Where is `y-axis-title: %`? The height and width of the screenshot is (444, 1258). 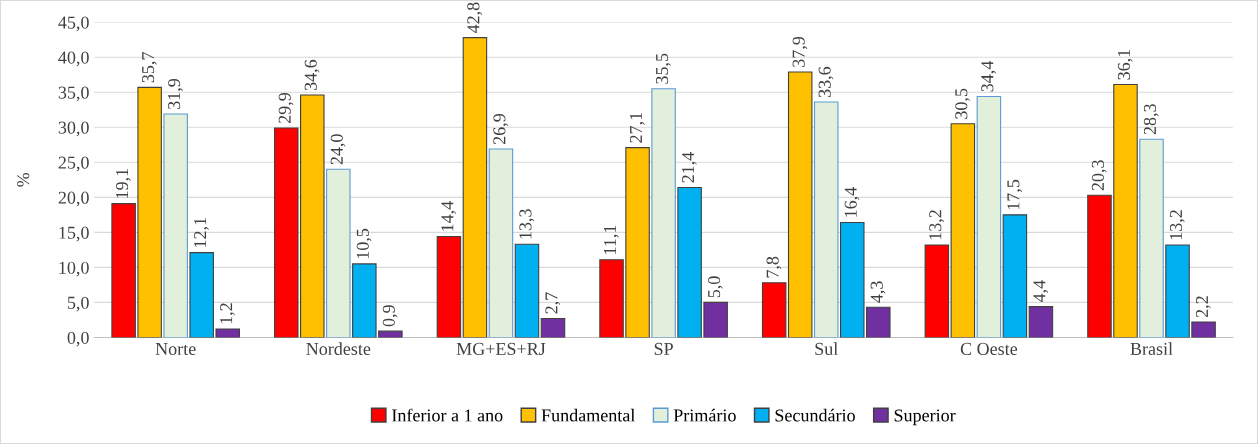 y-axis-title: % is located at coordinates (23, 179).